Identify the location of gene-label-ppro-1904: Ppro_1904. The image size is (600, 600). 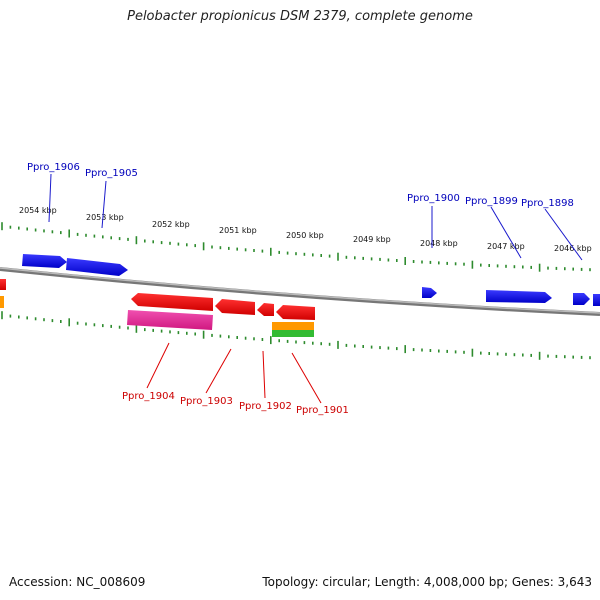
(148, 396).